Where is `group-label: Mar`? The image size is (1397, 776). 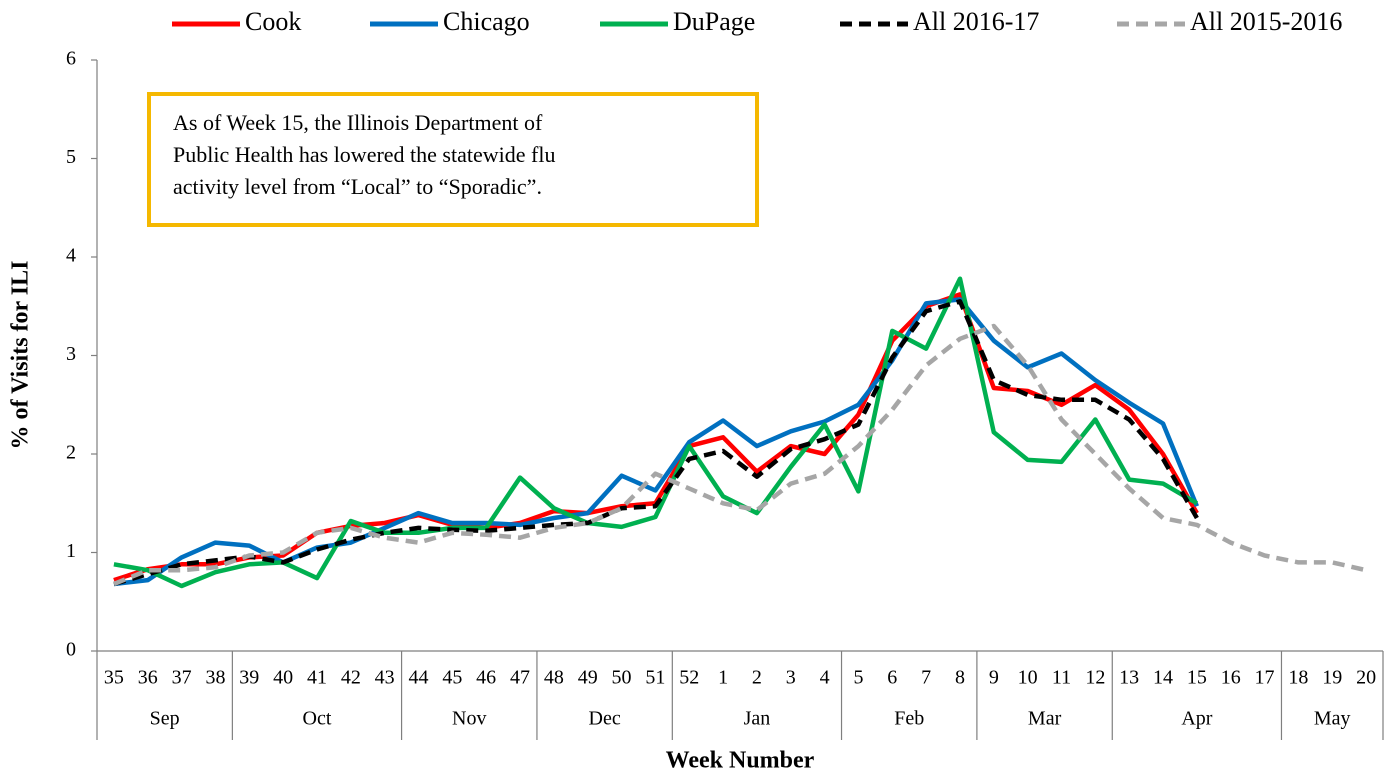 group-label: Mar is located at coordinates (1045, 719).